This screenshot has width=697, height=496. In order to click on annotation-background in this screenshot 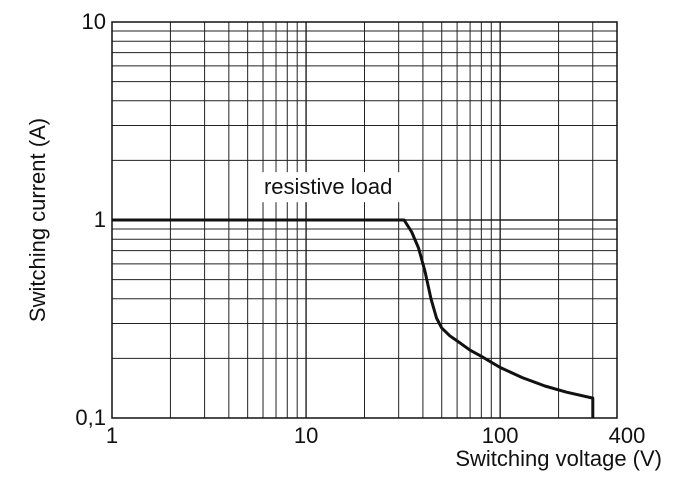, I will do `click(328, 187)`.